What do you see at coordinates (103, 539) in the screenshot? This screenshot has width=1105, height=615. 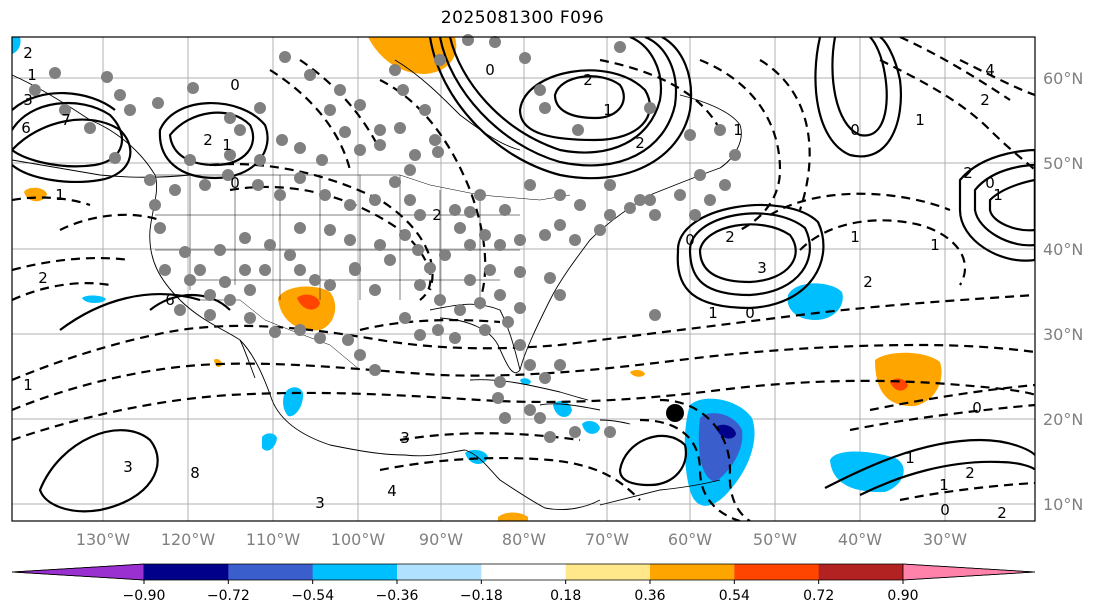 I see `lon-label: 130°W` at bounding box center [103, 539].